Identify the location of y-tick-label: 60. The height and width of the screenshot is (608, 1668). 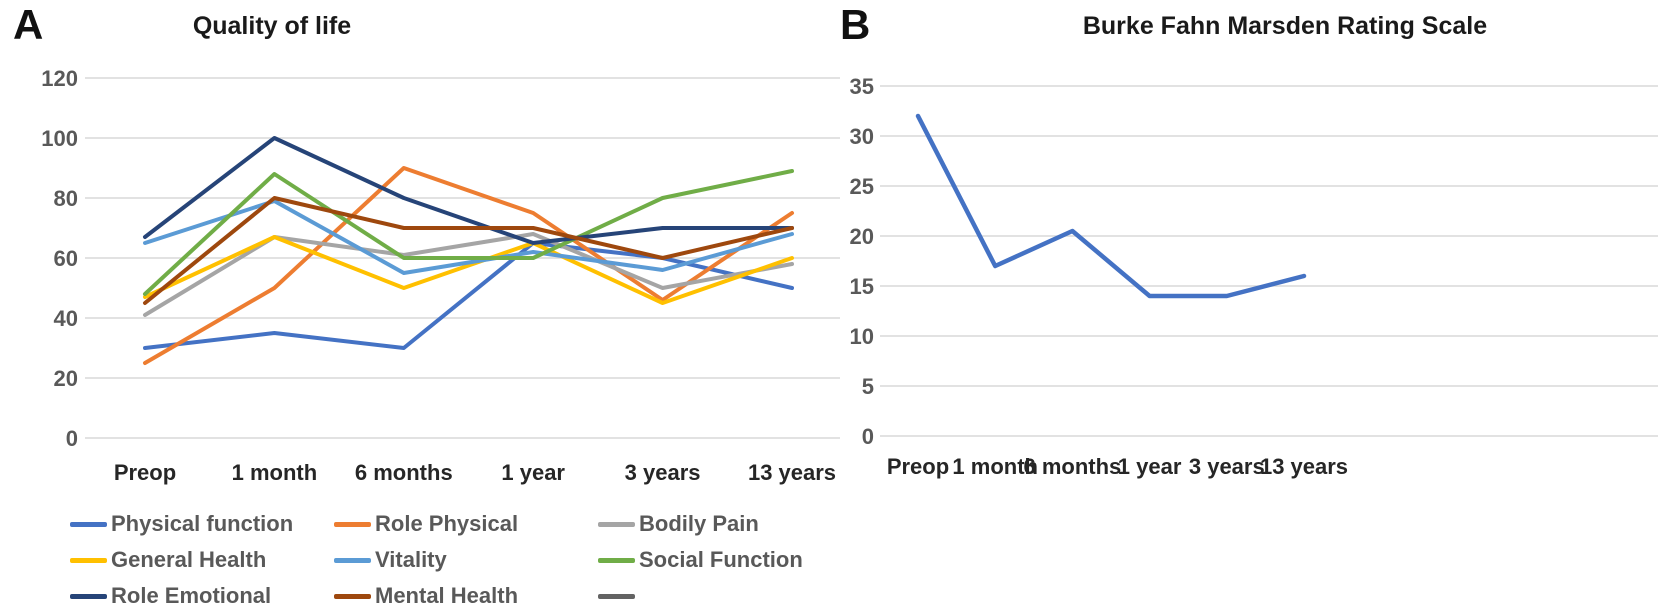
(66, 258).